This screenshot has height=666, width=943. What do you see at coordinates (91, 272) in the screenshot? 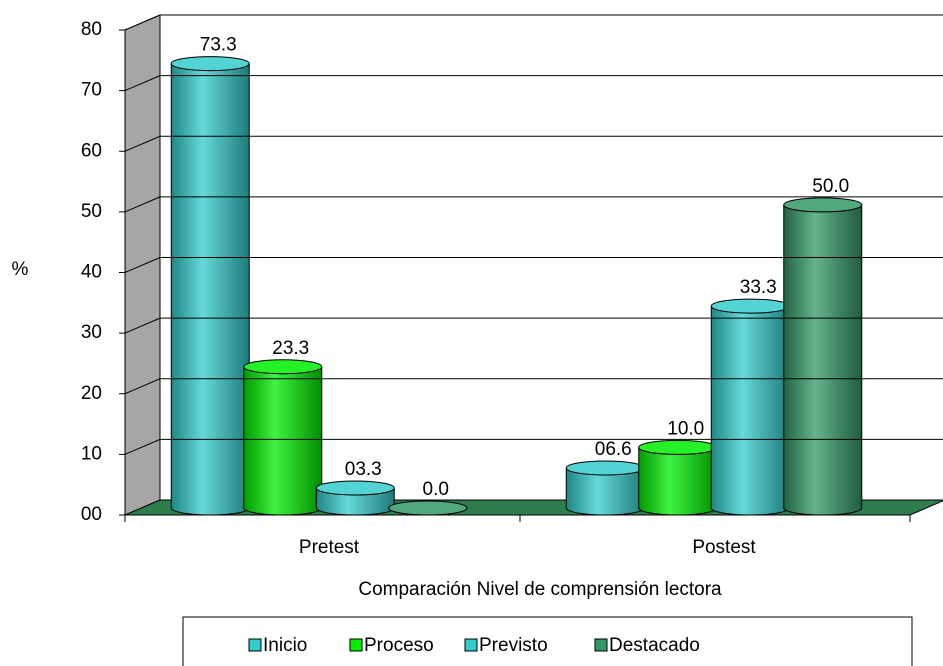
I see `y-tick-label: 40` at bounding box center [91, 272].